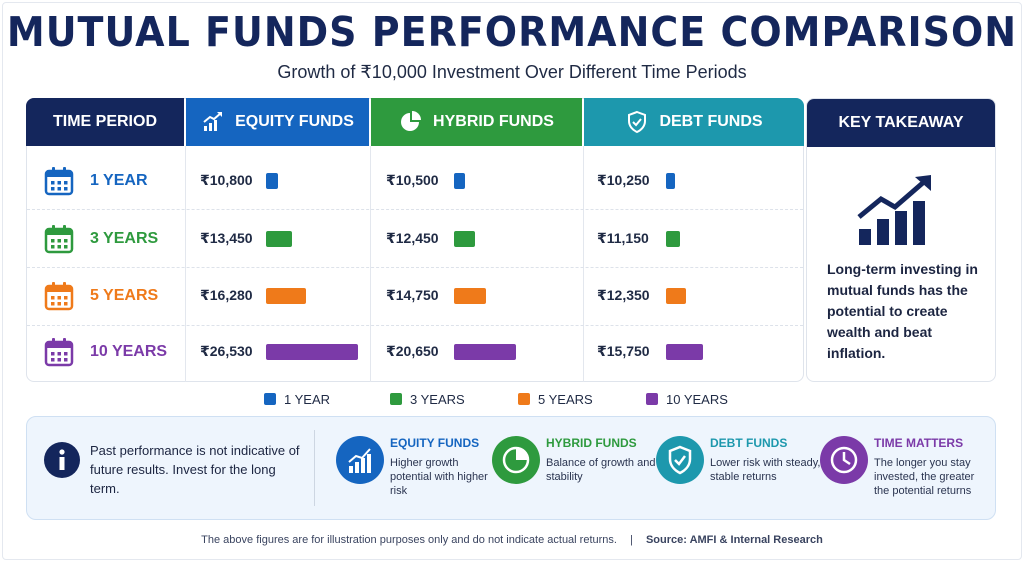 The width and height of the screenshot is (1024, 562). What do you see at coordinates (427, 399) in the screenshot?
I see `legend-item-3-years: 3 YEARS` at bounding box center [427, 399].